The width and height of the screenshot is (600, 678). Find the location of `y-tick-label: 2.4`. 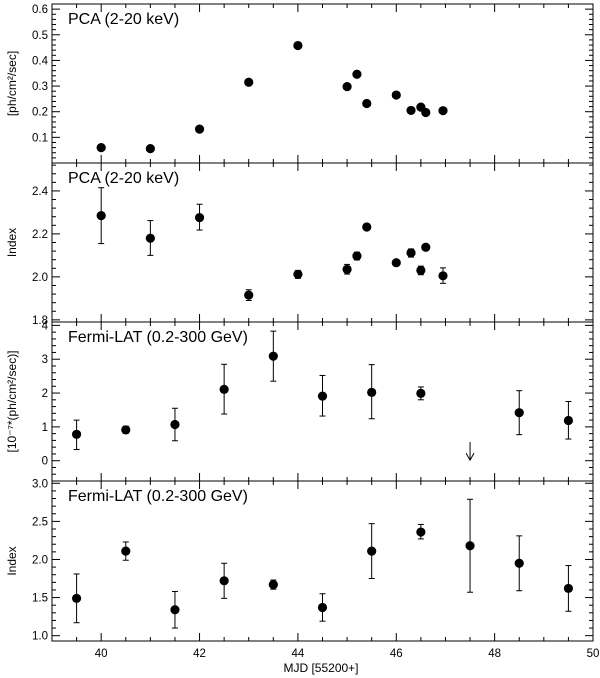

y-tick-label: 2.4 is located at coordinates (40, 192).